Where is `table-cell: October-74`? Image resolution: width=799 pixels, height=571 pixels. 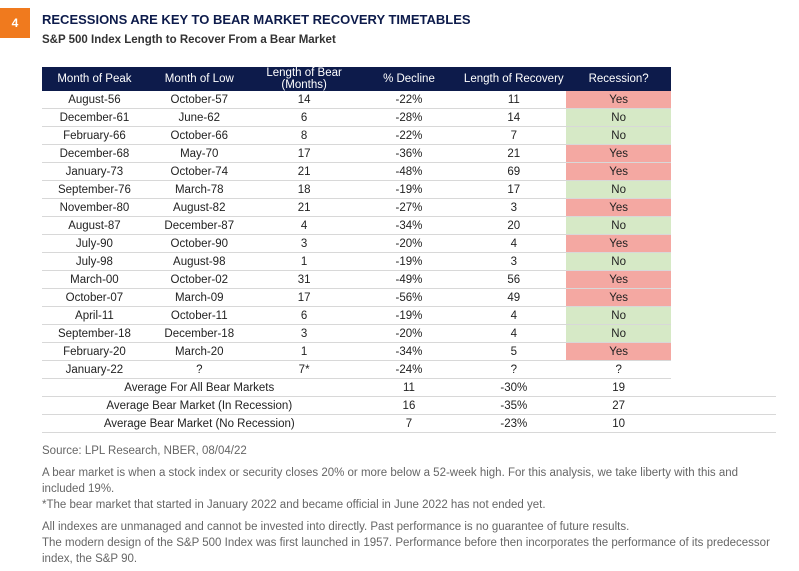
table-cell: October-74 is located at coordinates (199, 171).